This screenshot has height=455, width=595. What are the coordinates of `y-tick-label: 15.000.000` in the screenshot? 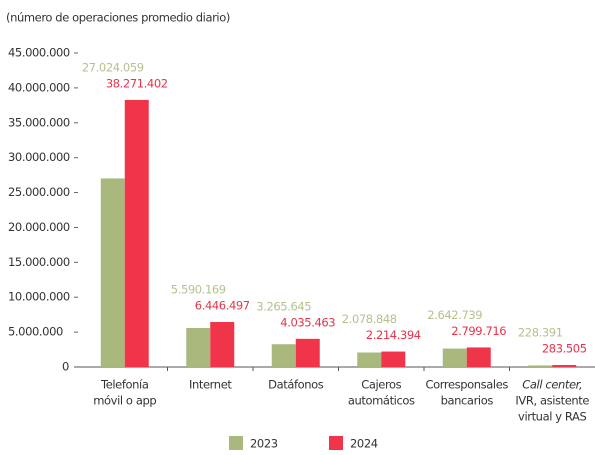 It's located at (39, 262).